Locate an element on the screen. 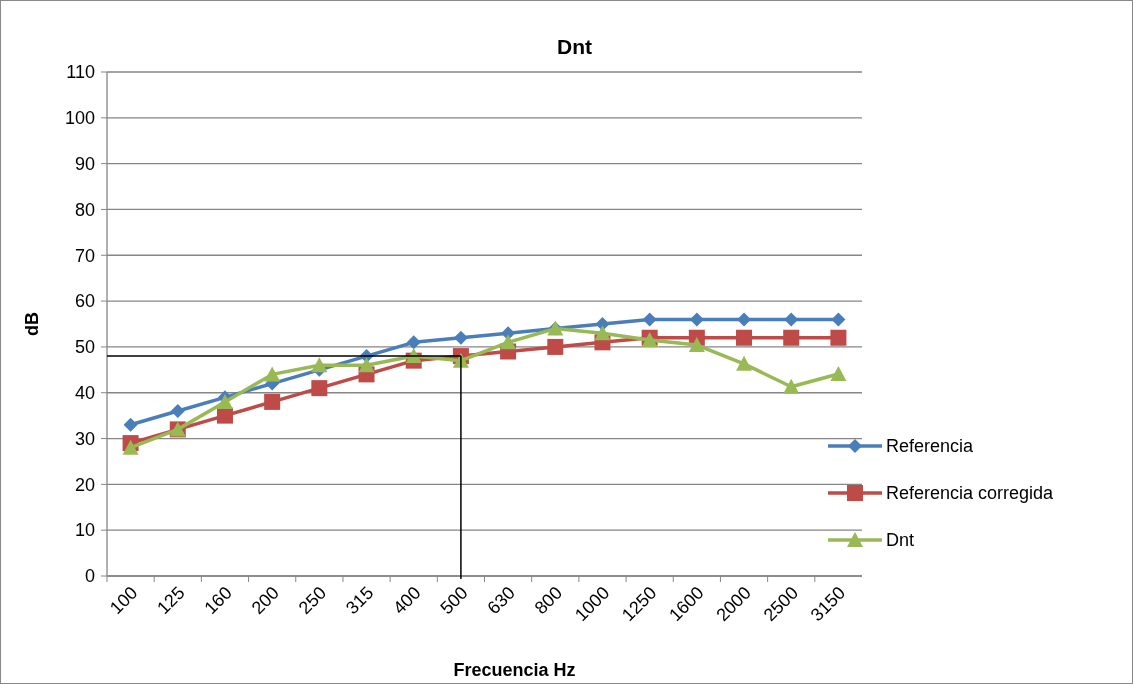 Image resolution: width=1133 pixels, height=684 pixels. y-tick-label: 0 is located at coordinates (89, 576).